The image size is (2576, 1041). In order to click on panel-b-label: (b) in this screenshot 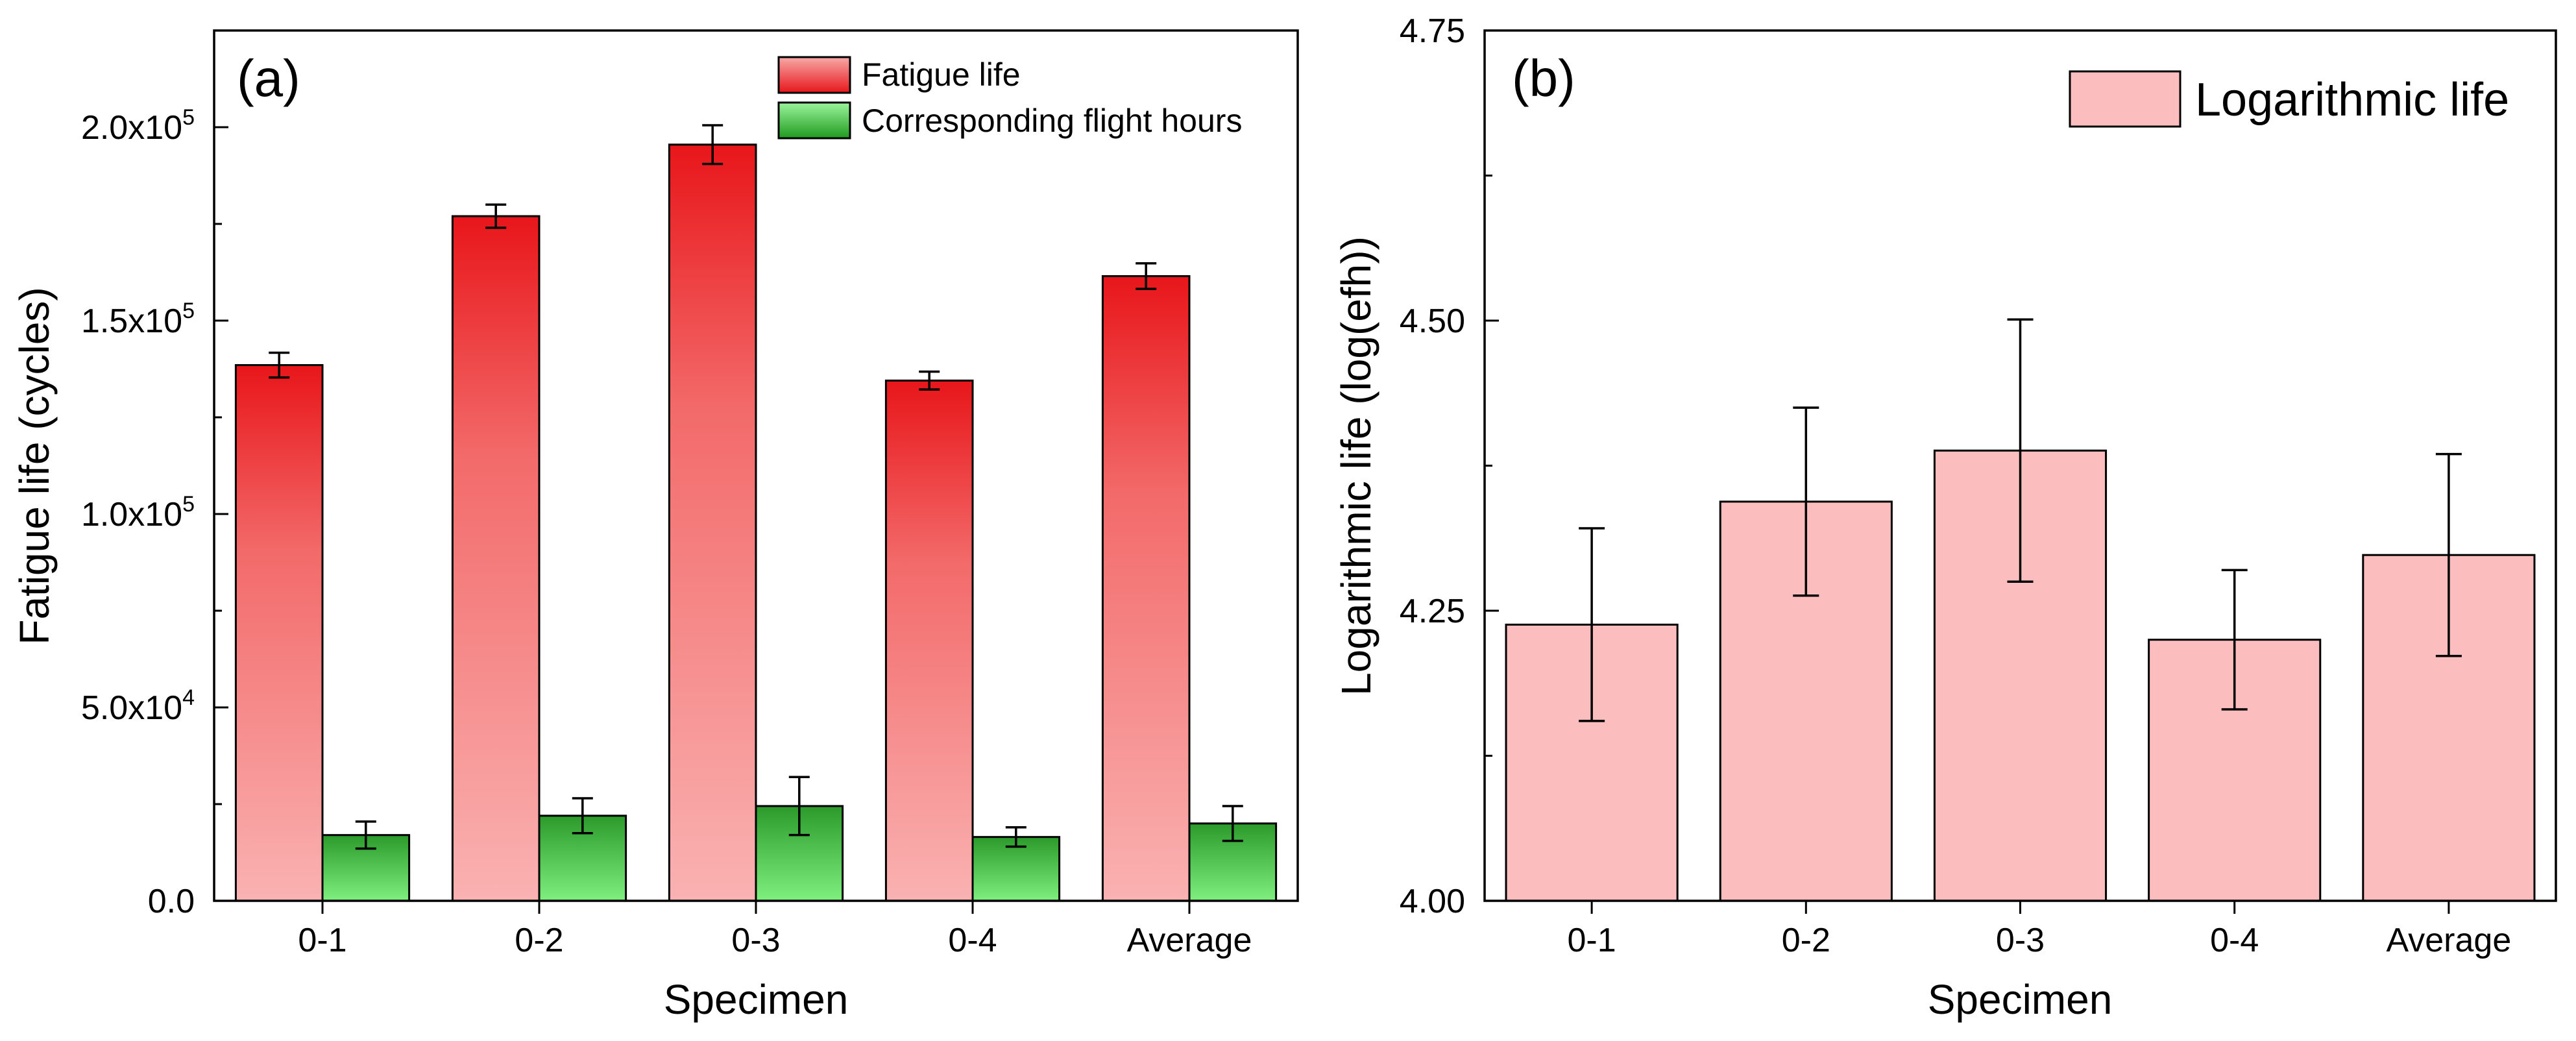, I will do `click(1543, 78)`.